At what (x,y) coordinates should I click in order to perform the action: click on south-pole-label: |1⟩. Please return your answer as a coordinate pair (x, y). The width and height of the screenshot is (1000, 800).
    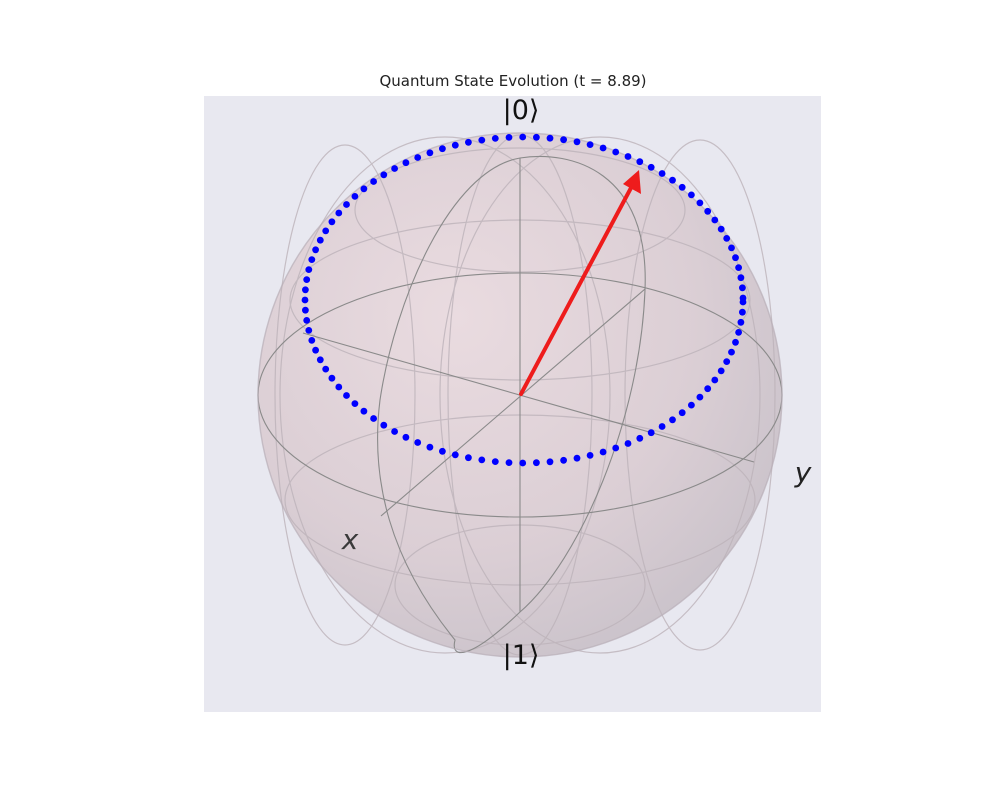
    Looking at the image, I should click on (521, 655).